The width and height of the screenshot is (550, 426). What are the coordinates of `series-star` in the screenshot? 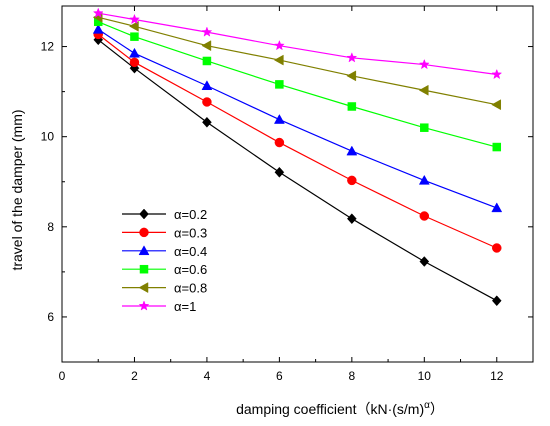 It's located at (297, 43).